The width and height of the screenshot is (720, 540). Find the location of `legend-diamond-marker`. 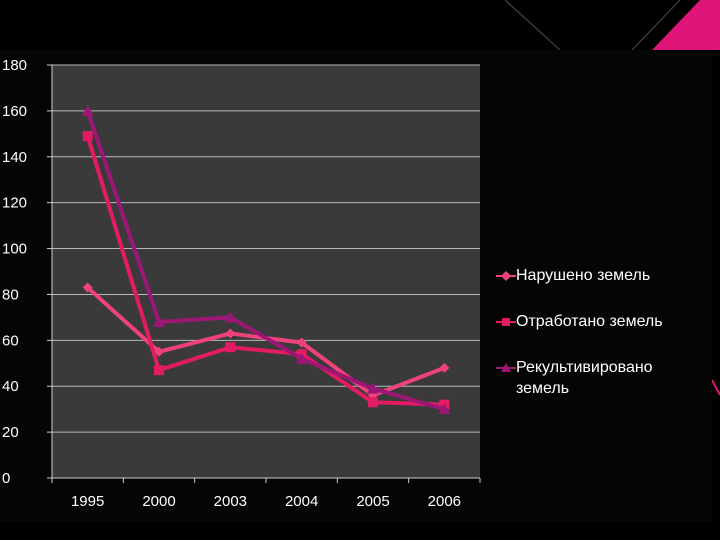

legend-diamond-marker is located at coordinates (506, 276).